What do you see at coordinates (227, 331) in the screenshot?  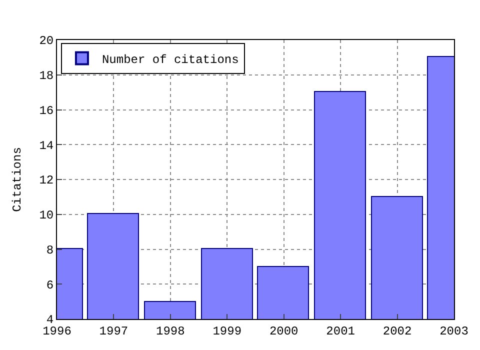 I see `x-tick-label: 1999` at bounding box center [227, 331].